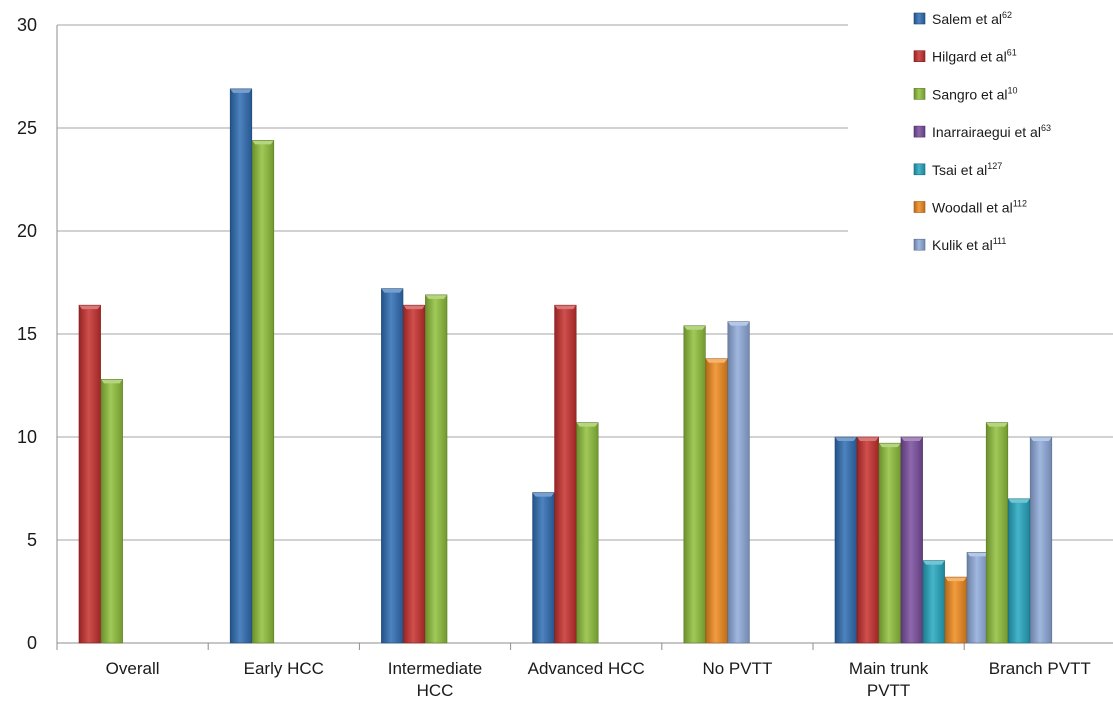 The image size is (1113, 707). Describe the element at coordinates (27, 128) in the screenshot. I see `y-tick-label: 25` at that location.